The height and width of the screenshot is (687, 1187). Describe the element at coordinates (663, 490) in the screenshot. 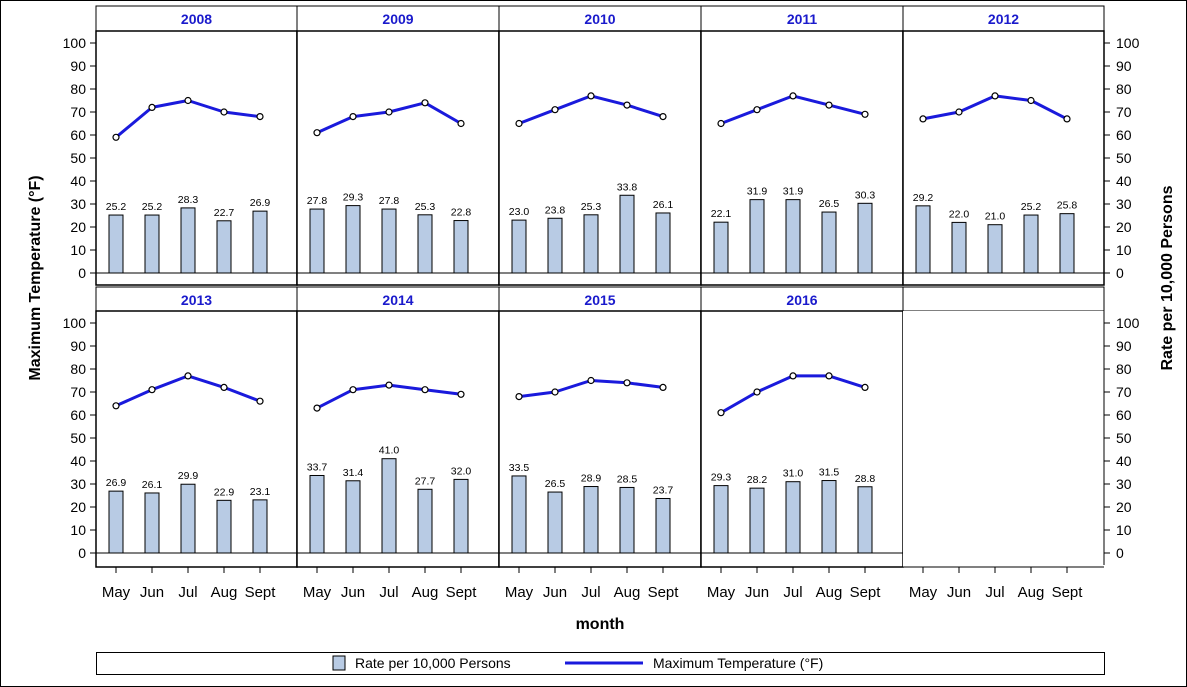

I see `rate-data-label: 23.7` at that location.